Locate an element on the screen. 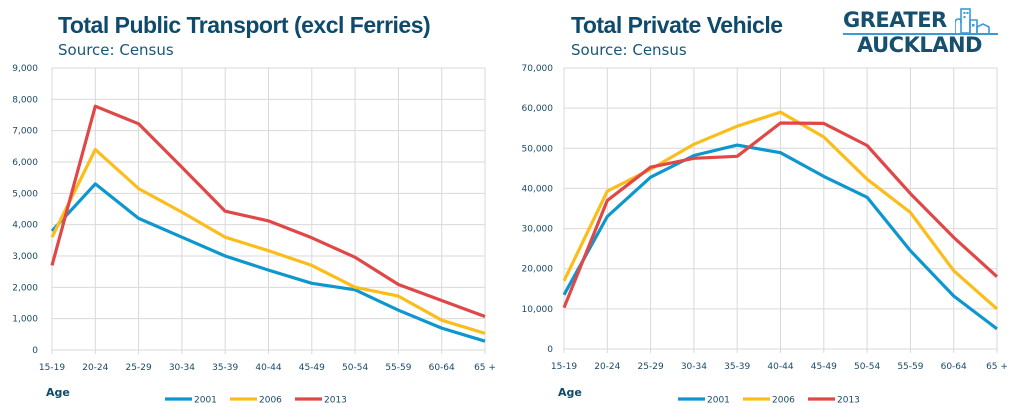  y-tick-label: 3,000 is located at coordinates (25, 257).